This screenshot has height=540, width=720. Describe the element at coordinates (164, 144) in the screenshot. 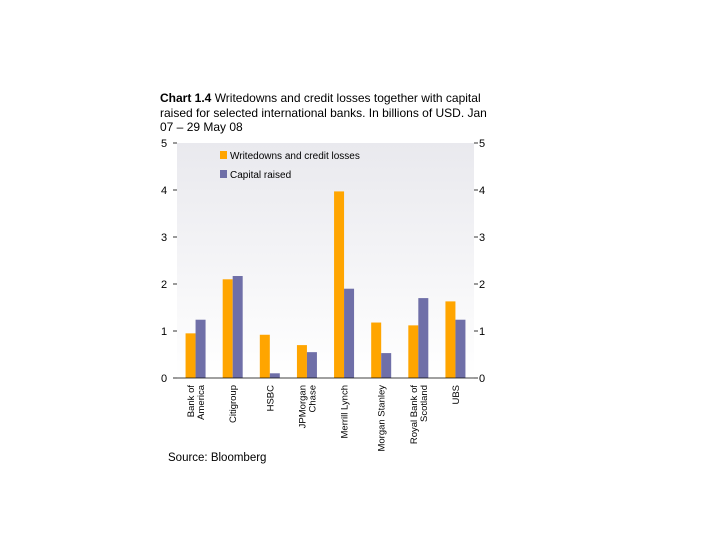

I see `y-tick-label-left: 5` at that location.